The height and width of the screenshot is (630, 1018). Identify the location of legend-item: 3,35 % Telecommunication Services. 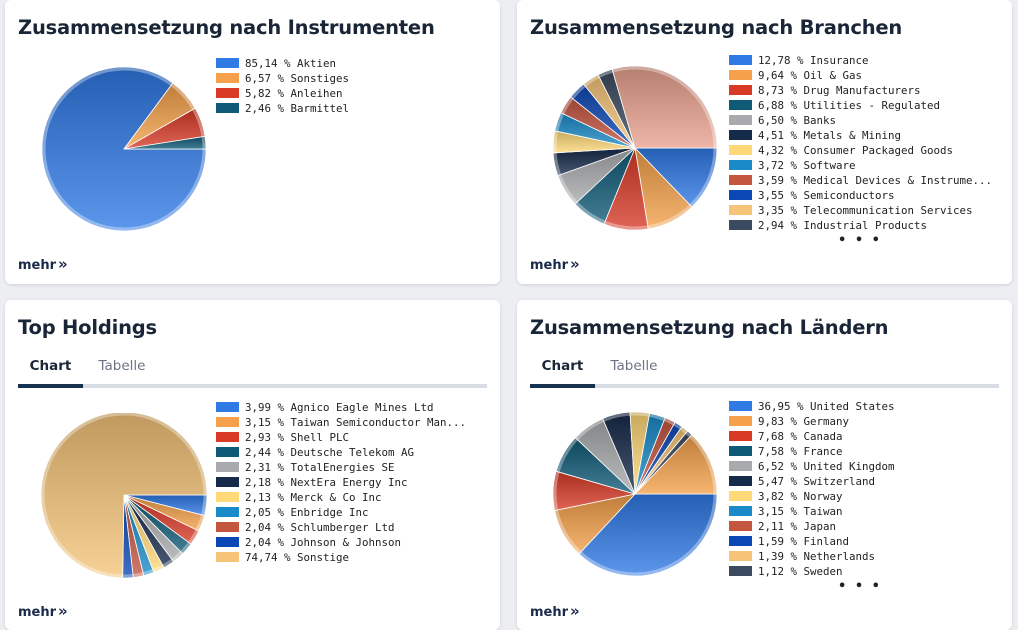
(860, 210).